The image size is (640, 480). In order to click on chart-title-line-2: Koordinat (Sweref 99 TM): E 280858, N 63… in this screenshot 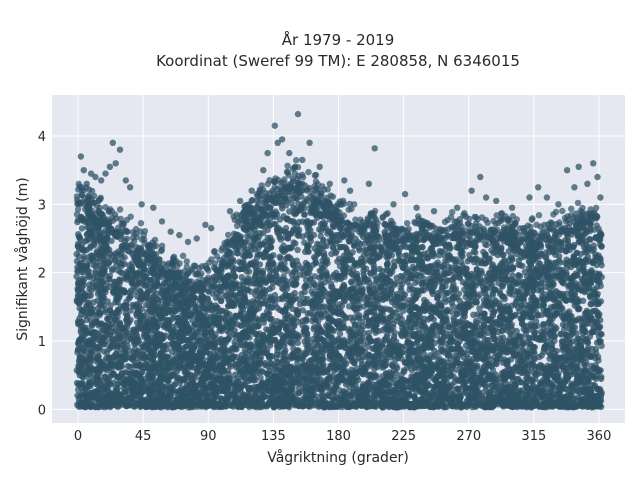, I will do `click(338, 61)`.